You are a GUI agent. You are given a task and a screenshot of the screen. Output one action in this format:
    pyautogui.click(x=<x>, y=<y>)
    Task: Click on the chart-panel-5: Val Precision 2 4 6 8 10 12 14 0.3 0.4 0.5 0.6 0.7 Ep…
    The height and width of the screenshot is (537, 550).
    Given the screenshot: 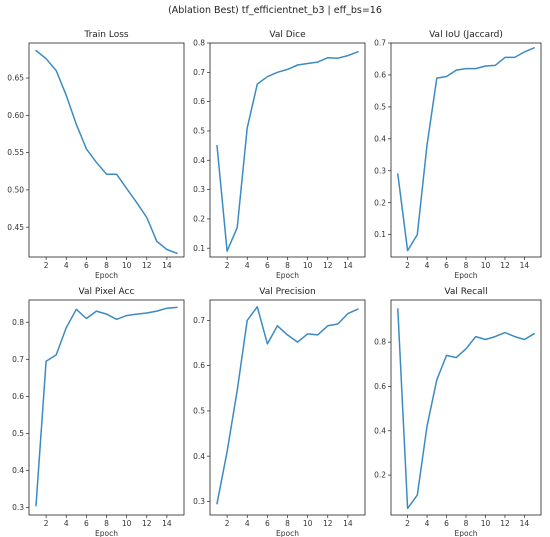 What is the action you would take?
    pyautogui.click(x=279, y=412)
    